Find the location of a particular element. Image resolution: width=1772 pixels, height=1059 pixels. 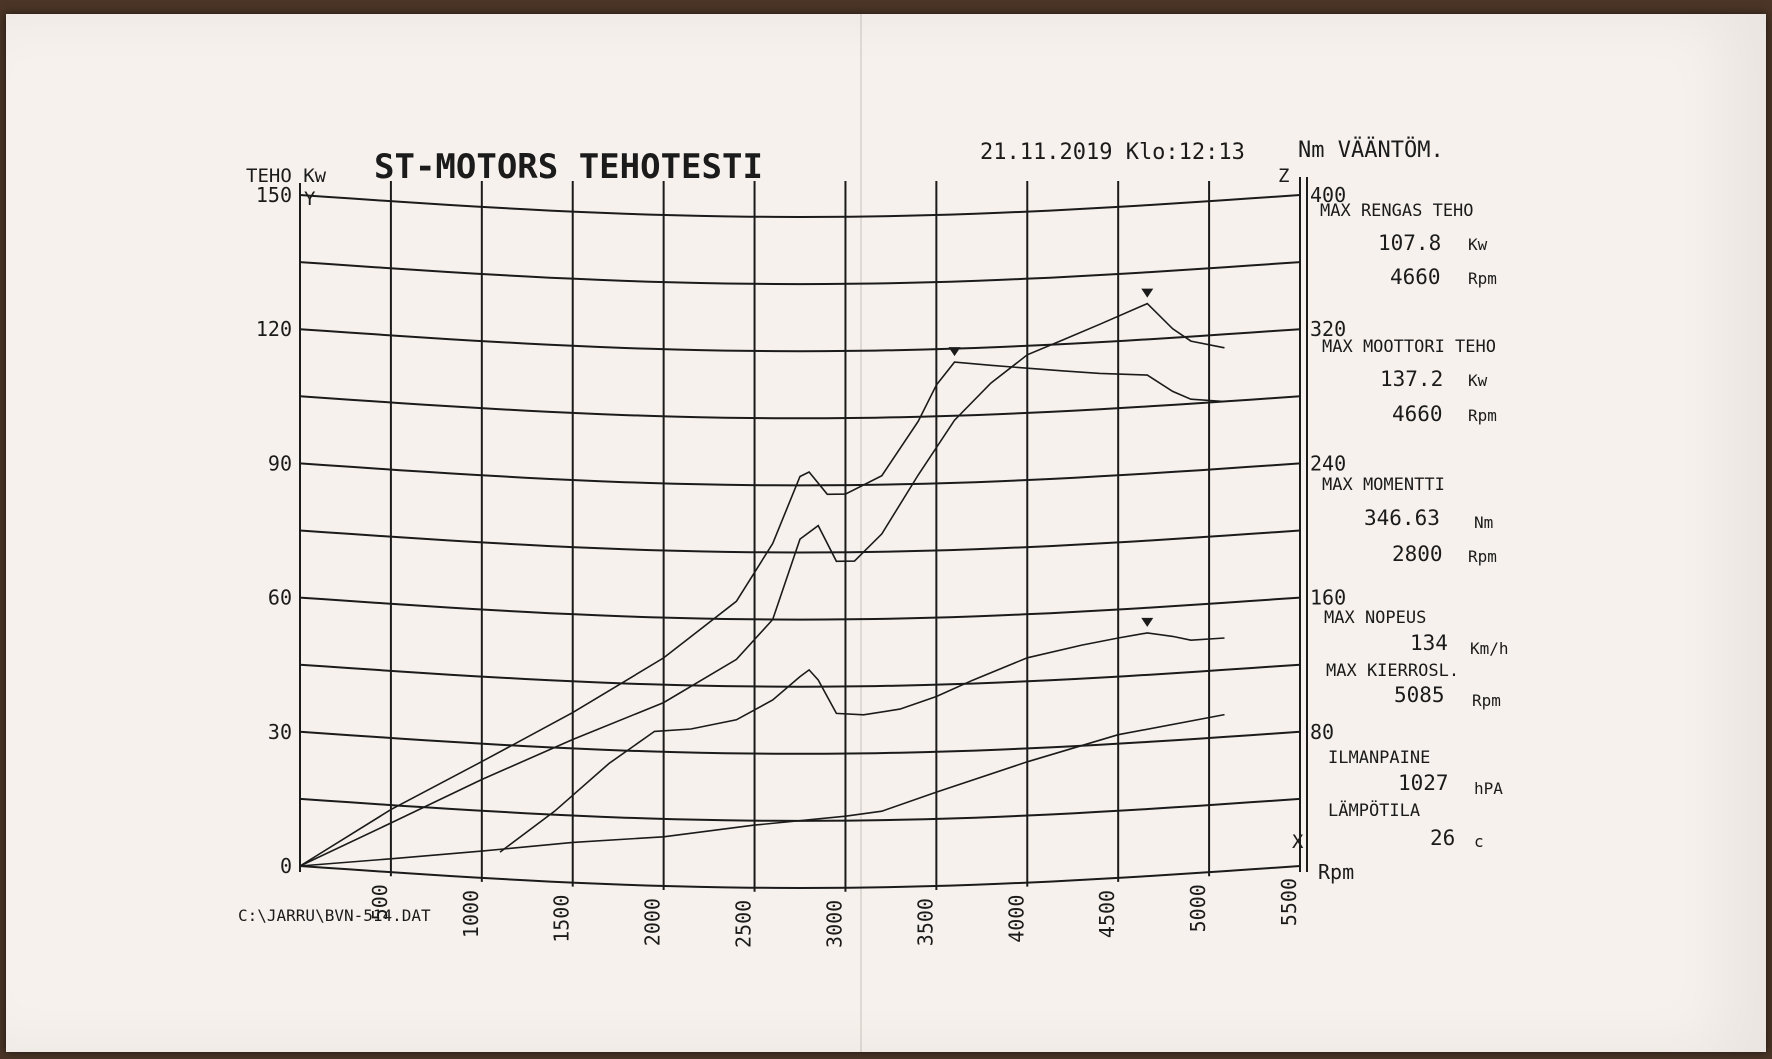

right-axis-title: Nm VÄÄNTÖM. is located at coordinates (1371, 150).